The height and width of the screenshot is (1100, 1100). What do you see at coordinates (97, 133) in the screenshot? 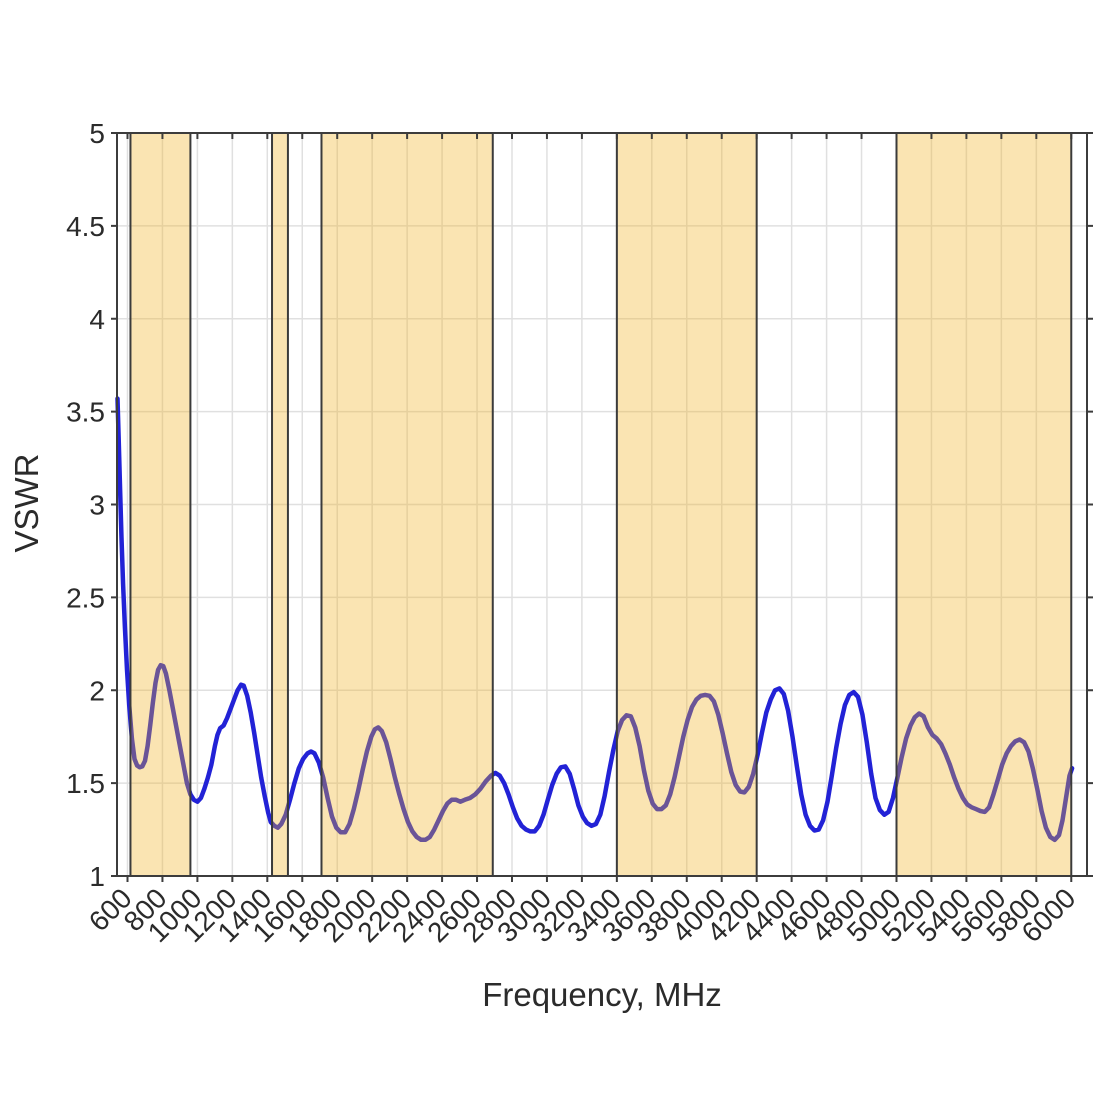
I see `y-tick-label: 5` at bounding box center [97, 133].